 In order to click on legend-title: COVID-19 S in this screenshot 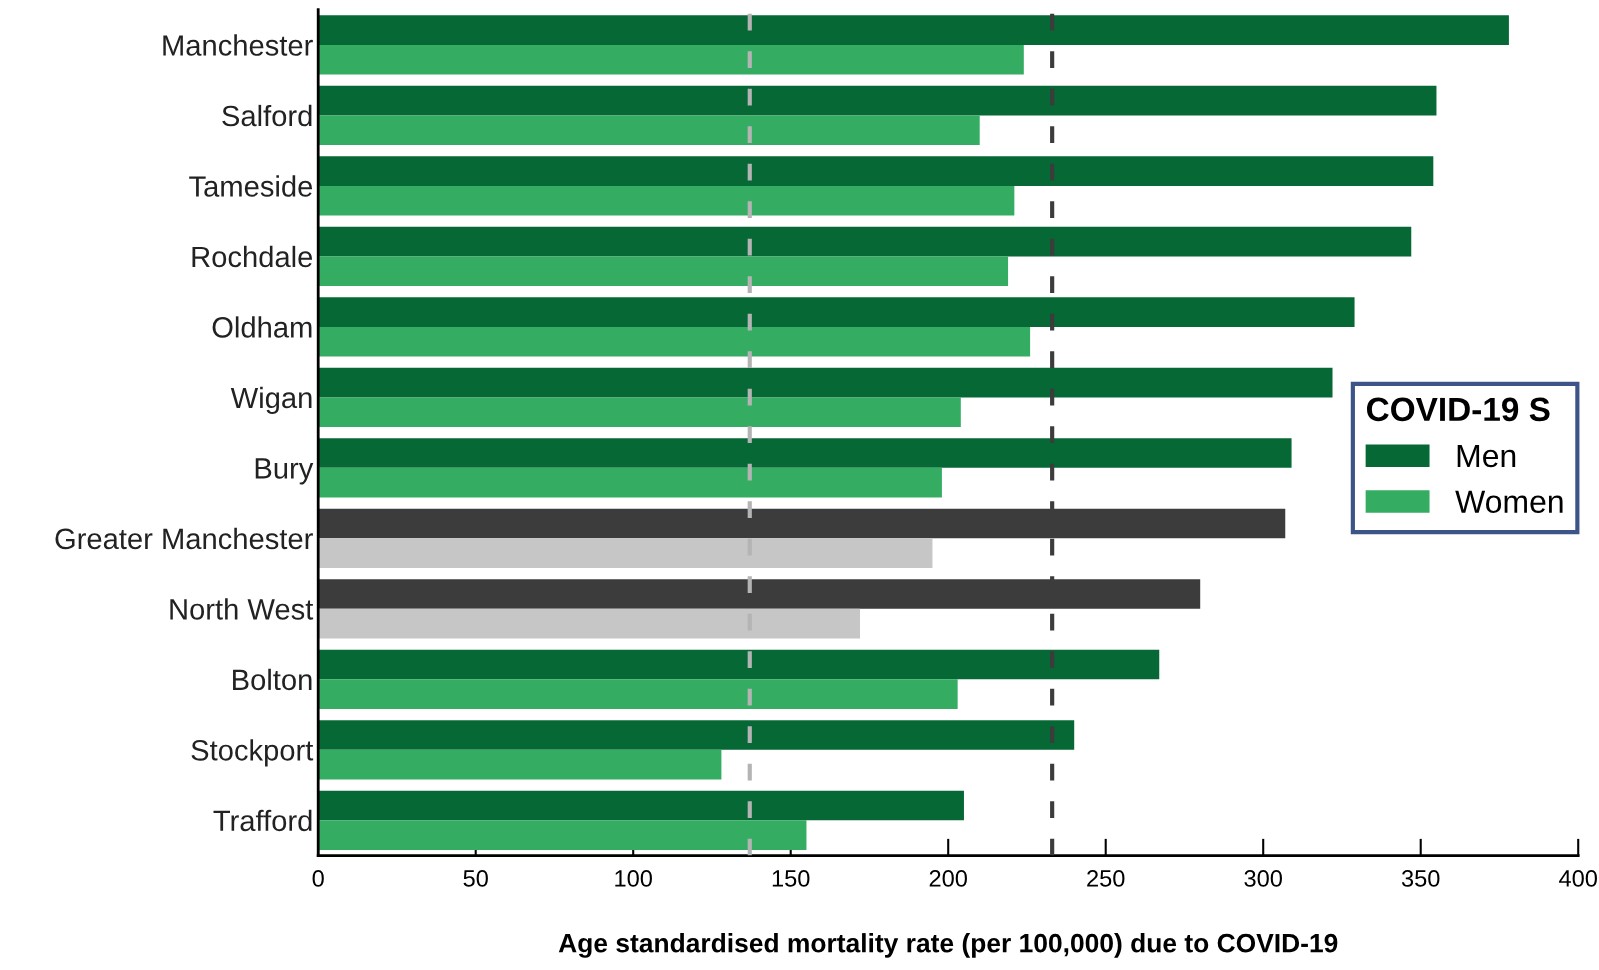, I will do `click(1458, 409)`.